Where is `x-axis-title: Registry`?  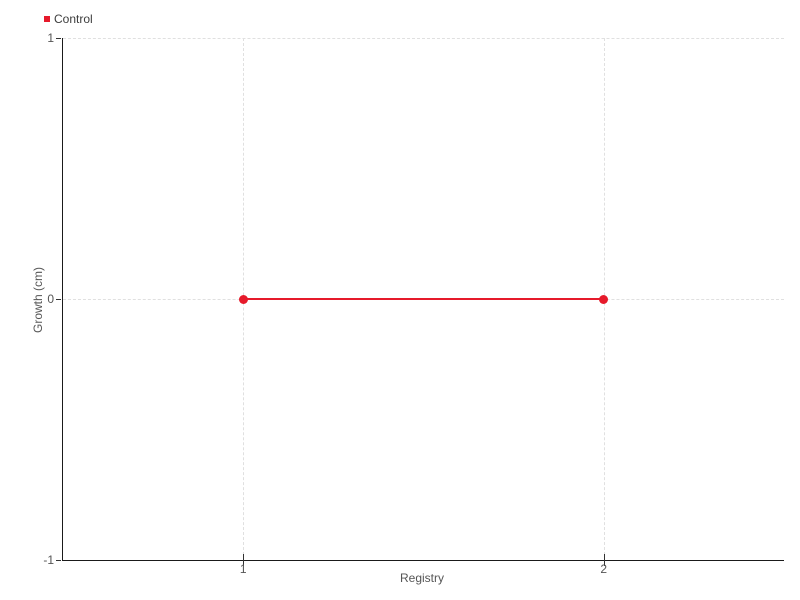
x-axis-title: Registry is located at coordinates (422, 578).